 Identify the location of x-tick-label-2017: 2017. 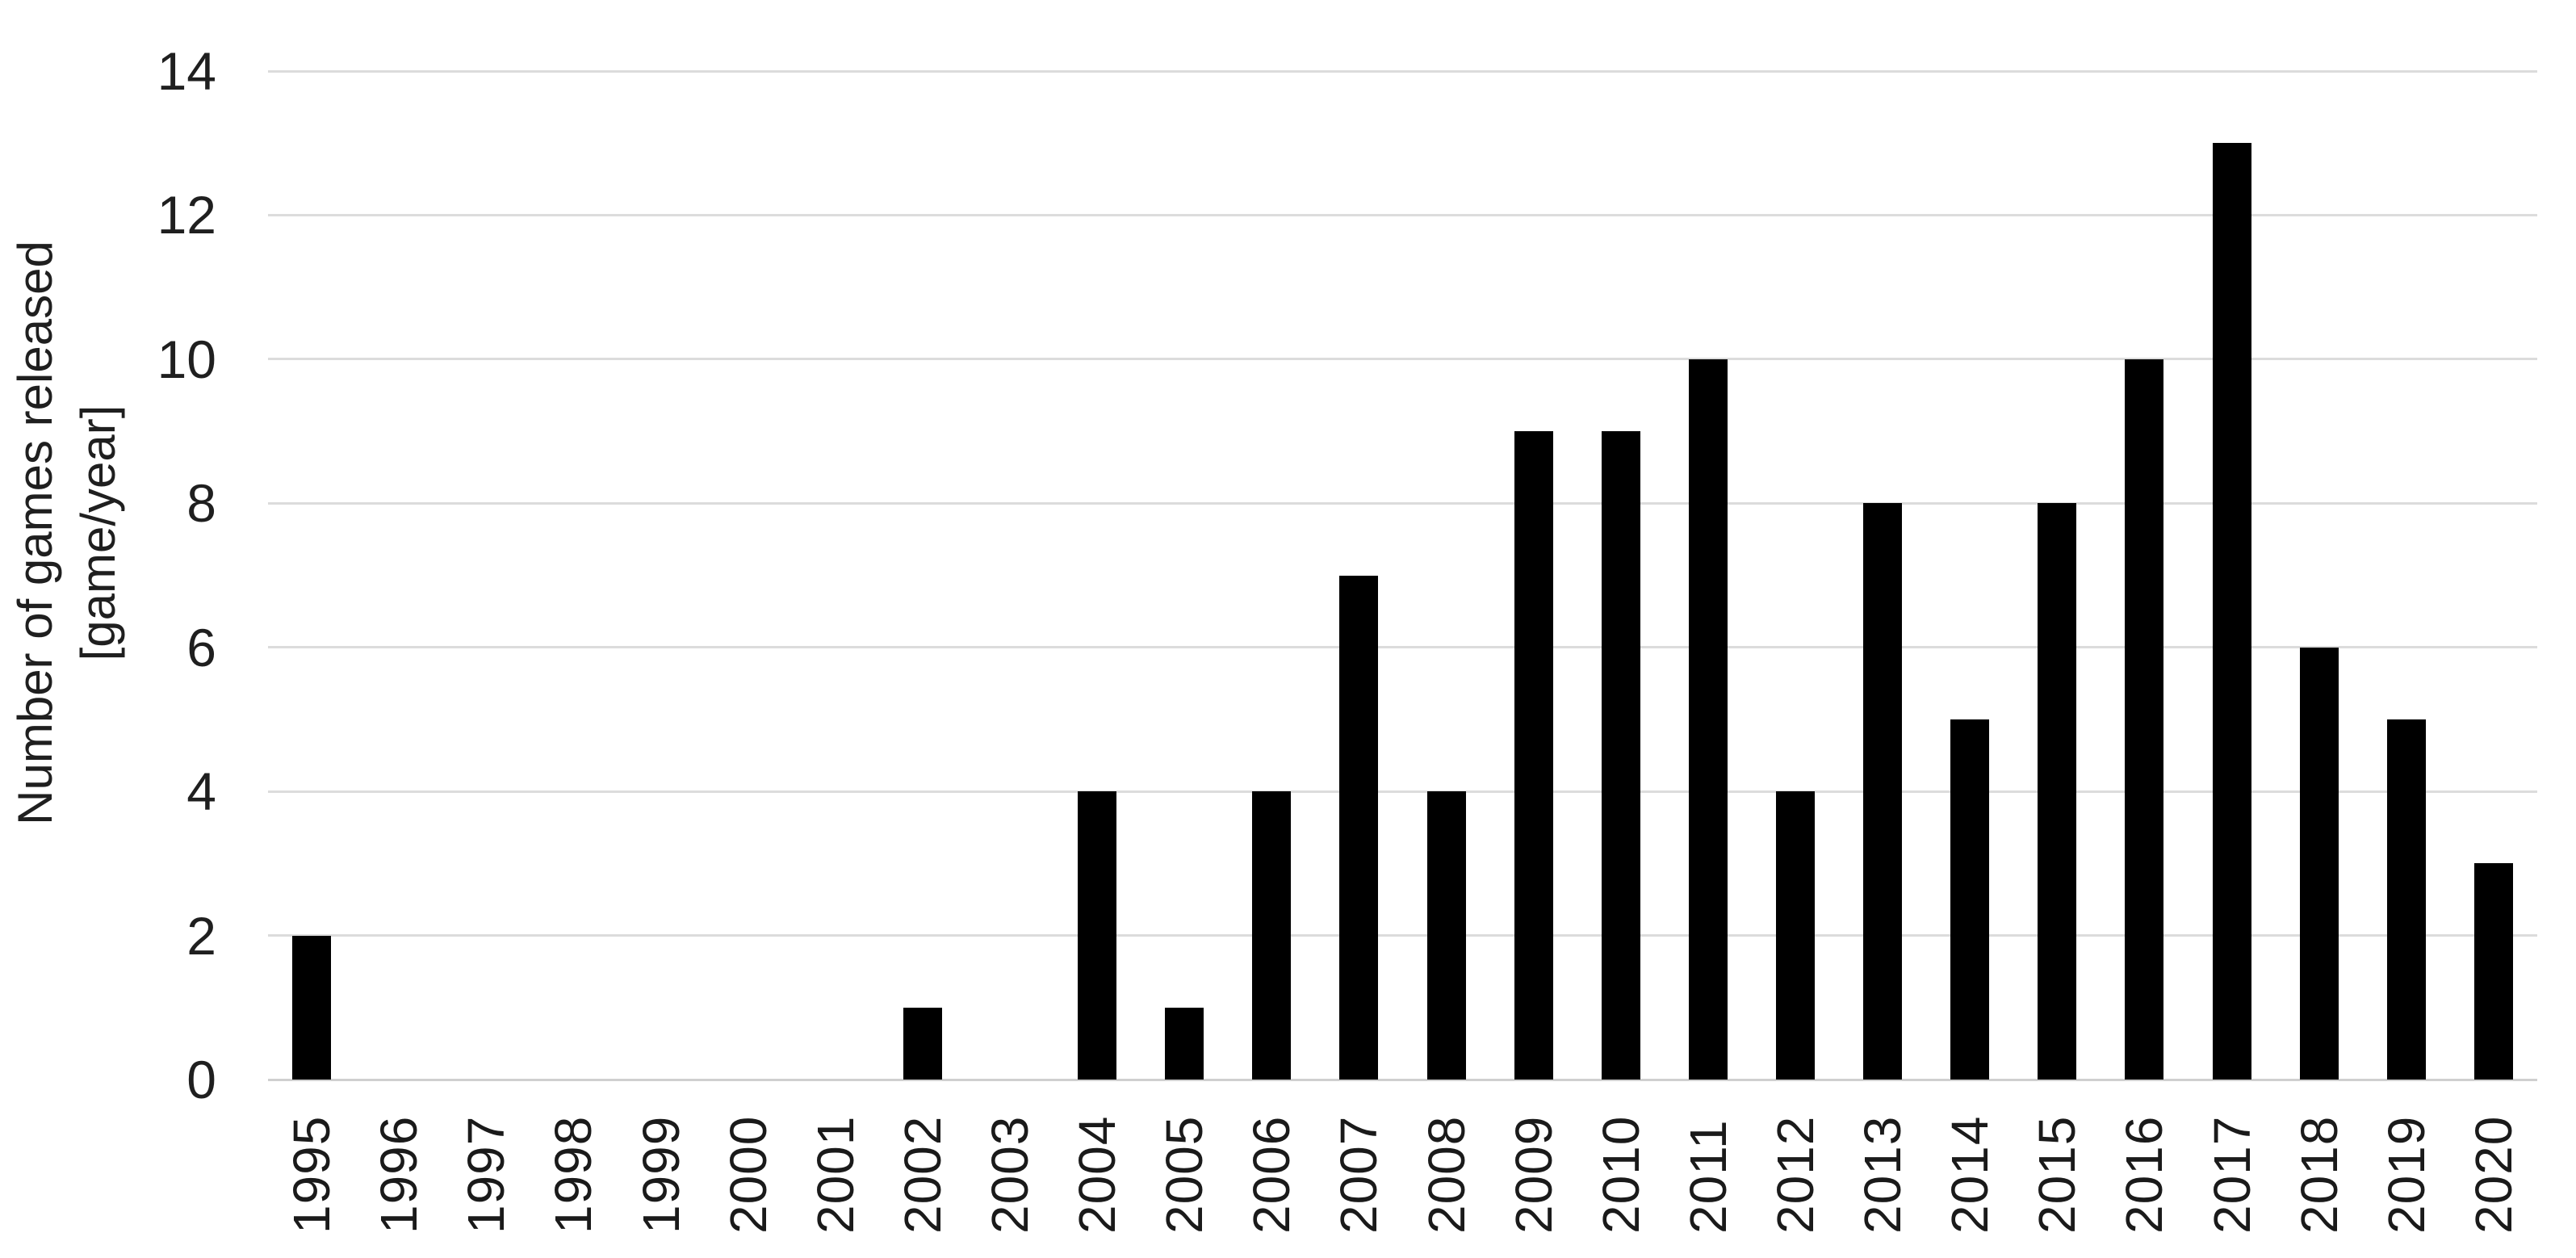
(2231, 1174).